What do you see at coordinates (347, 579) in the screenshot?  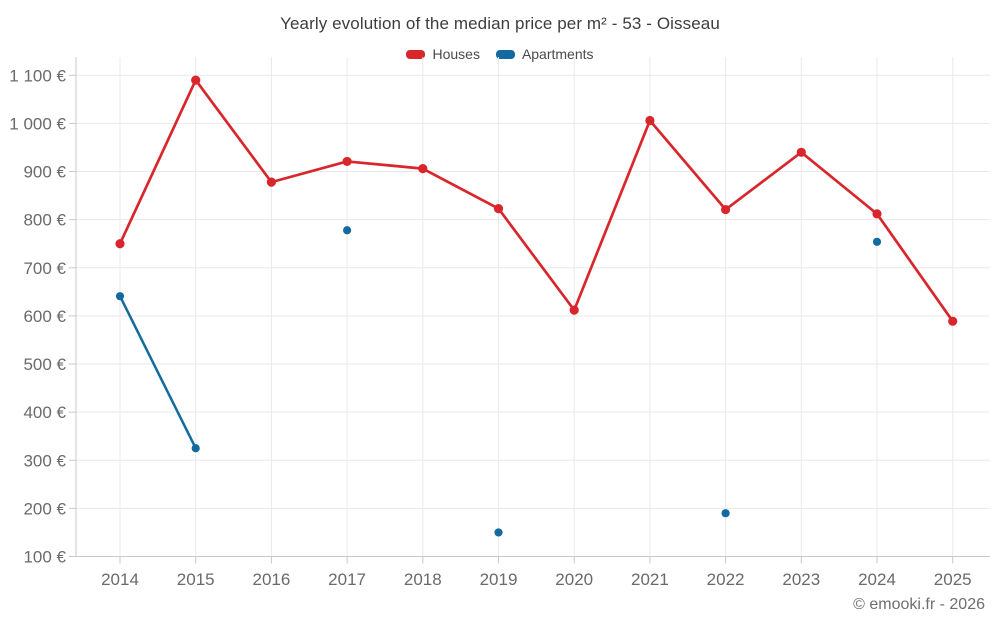 I see `x-axis-label: 2017` at bounding box center [347, 579].